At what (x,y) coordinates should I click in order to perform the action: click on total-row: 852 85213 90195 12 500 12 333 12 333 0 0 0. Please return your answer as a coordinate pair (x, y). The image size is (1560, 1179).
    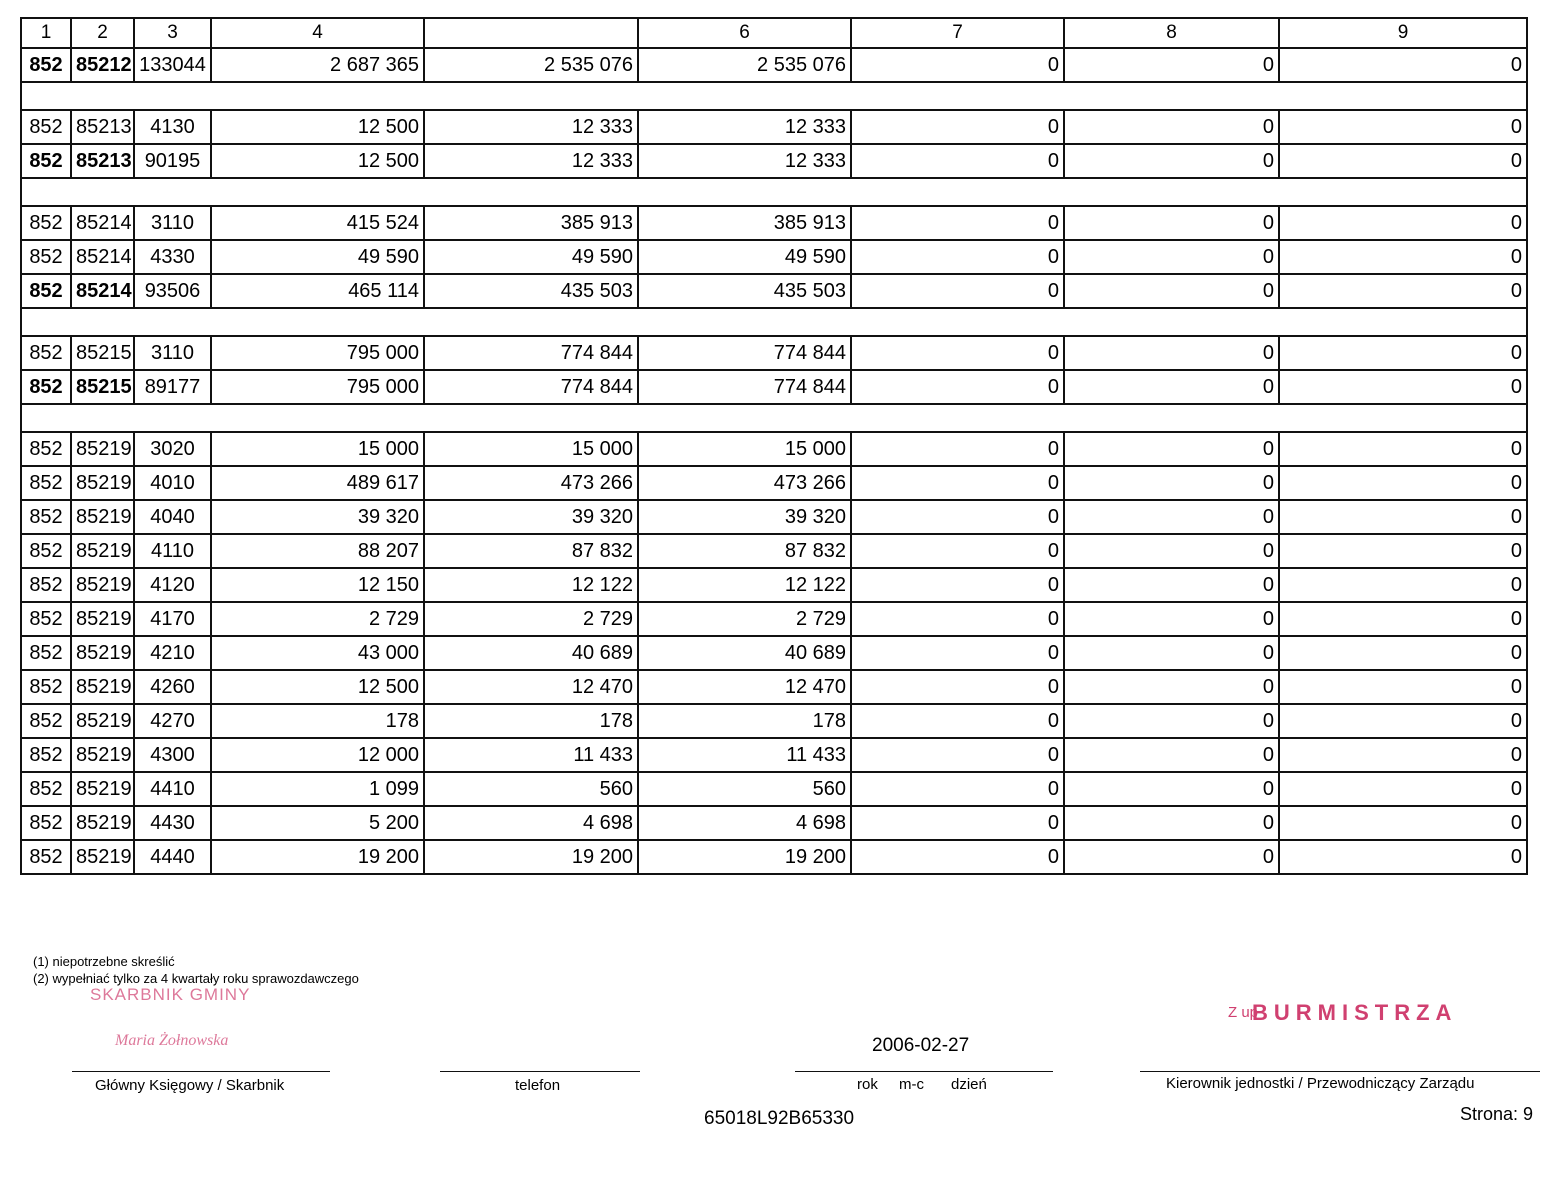
    Looking at the image, I should click on (774, 161).